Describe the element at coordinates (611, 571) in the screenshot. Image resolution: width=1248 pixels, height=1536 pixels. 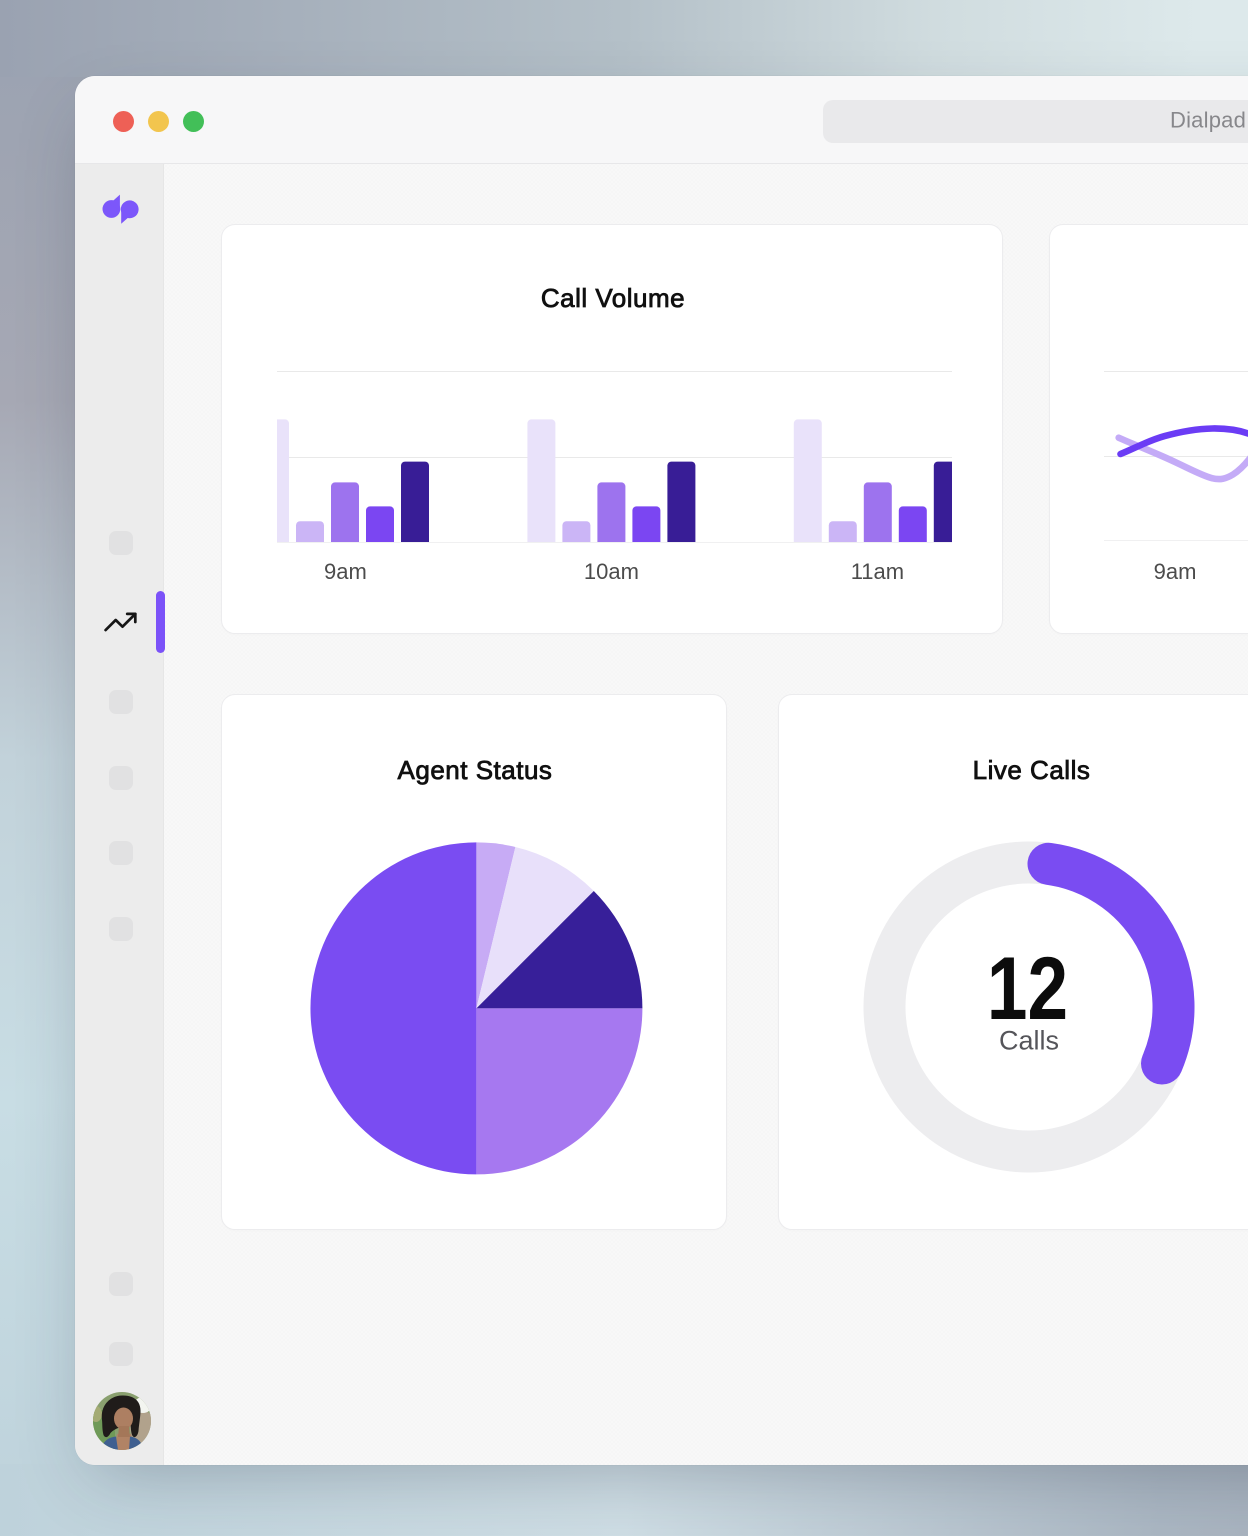
I see `svg-text: 10am` at that location.